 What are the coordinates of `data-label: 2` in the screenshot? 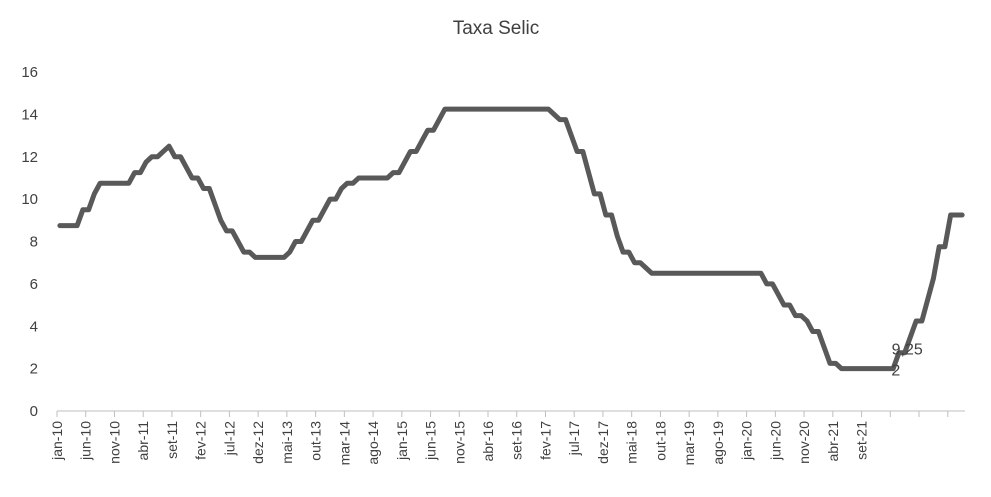 It's located at (895, 371).